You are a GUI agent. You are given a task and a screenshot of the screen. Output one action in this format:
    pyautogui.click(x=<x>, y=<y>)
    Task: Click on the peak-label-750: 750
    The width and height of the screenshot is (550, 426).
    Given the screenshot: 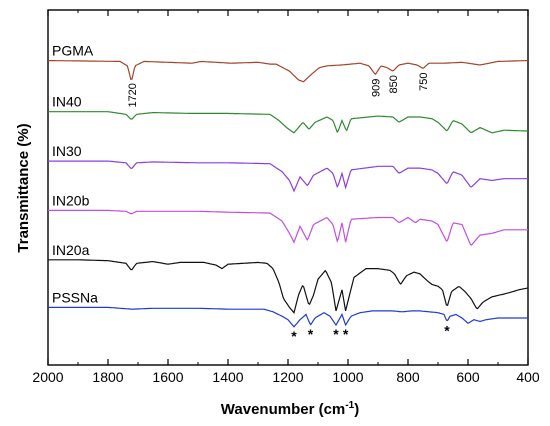 What is the action you would take?
    pyautogui.click(x=424, y=81)
    